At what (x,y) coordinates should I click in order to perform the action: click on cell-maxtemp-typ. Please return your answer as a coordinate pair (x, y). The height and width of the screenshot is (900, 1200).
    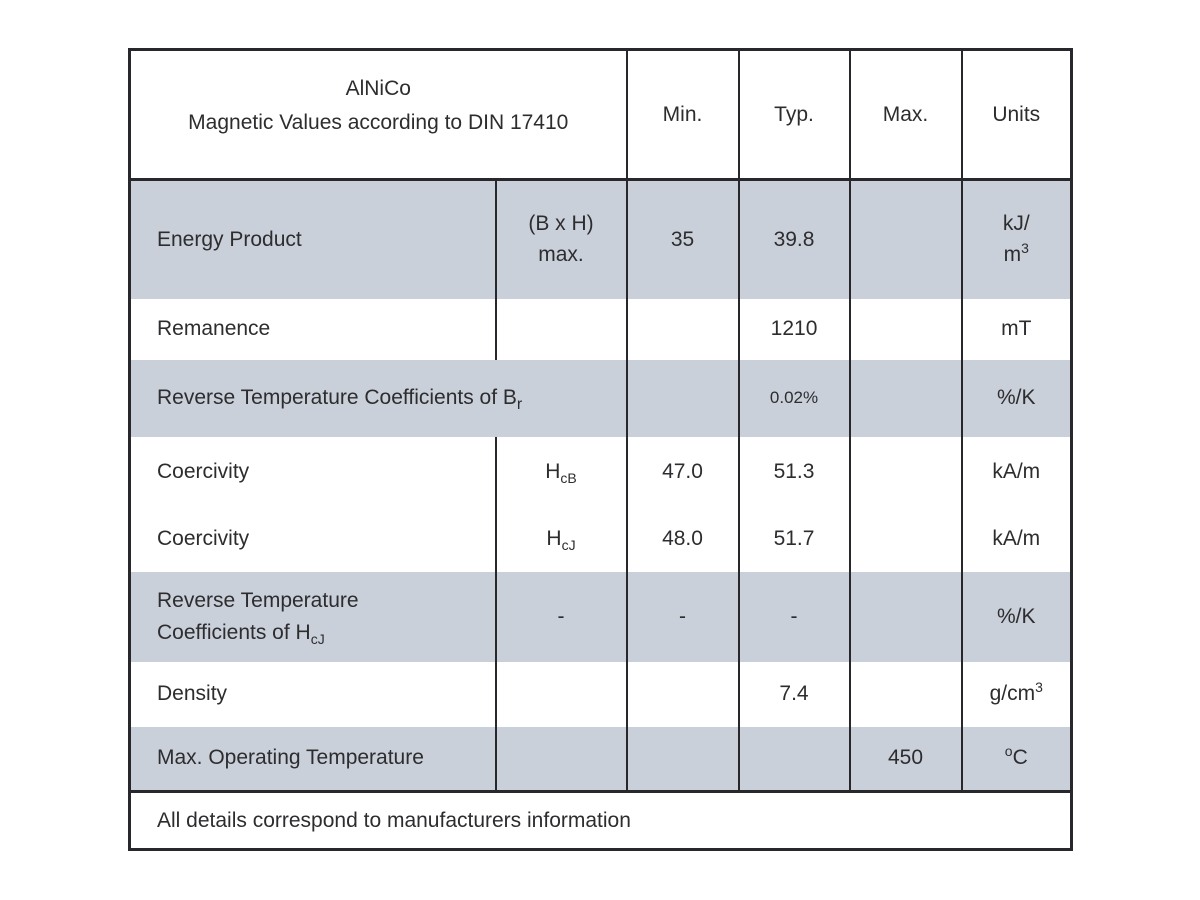
    Looking at the image, I should click on (794, 759).